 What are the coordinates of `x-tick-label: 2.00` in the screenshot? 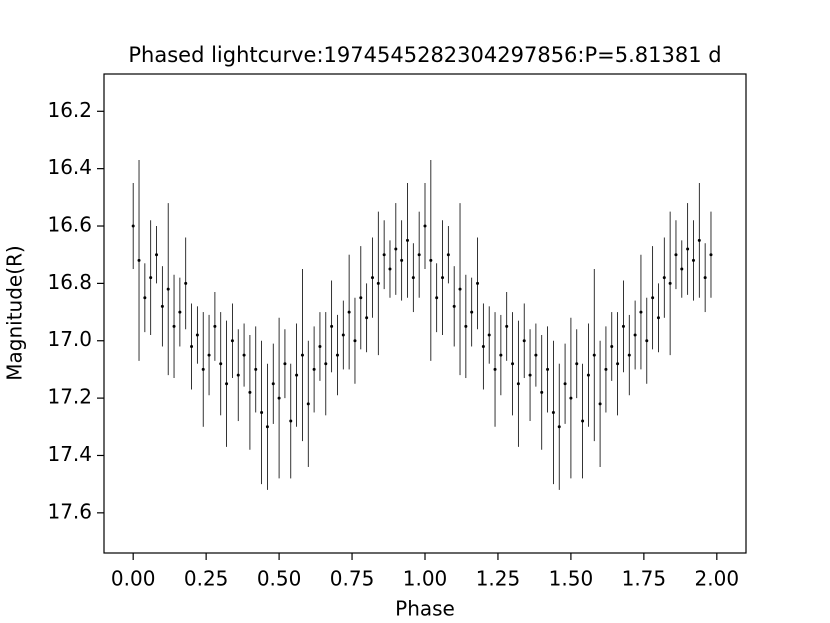 It's located at (717, 579).